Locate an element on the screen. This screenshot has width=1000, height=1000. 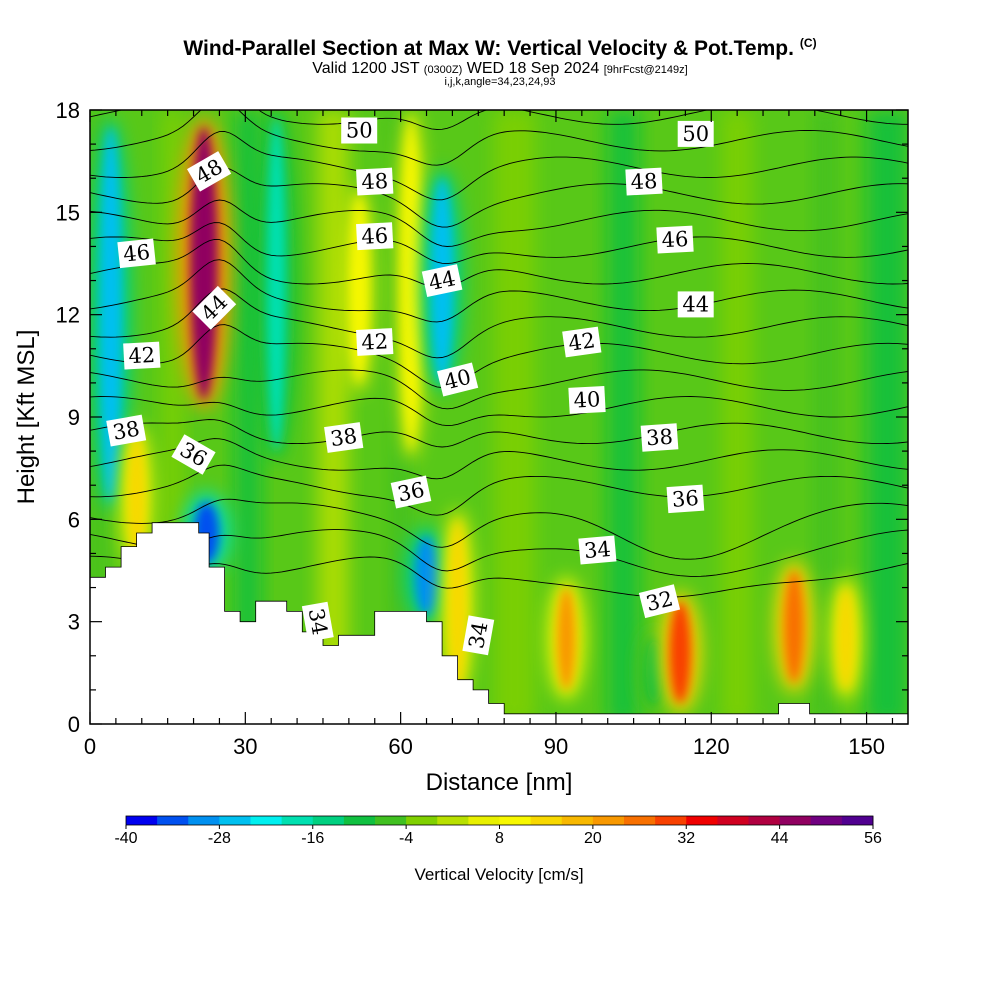
y-axis-tick-label: 18 is located at coordinates (68, 110).